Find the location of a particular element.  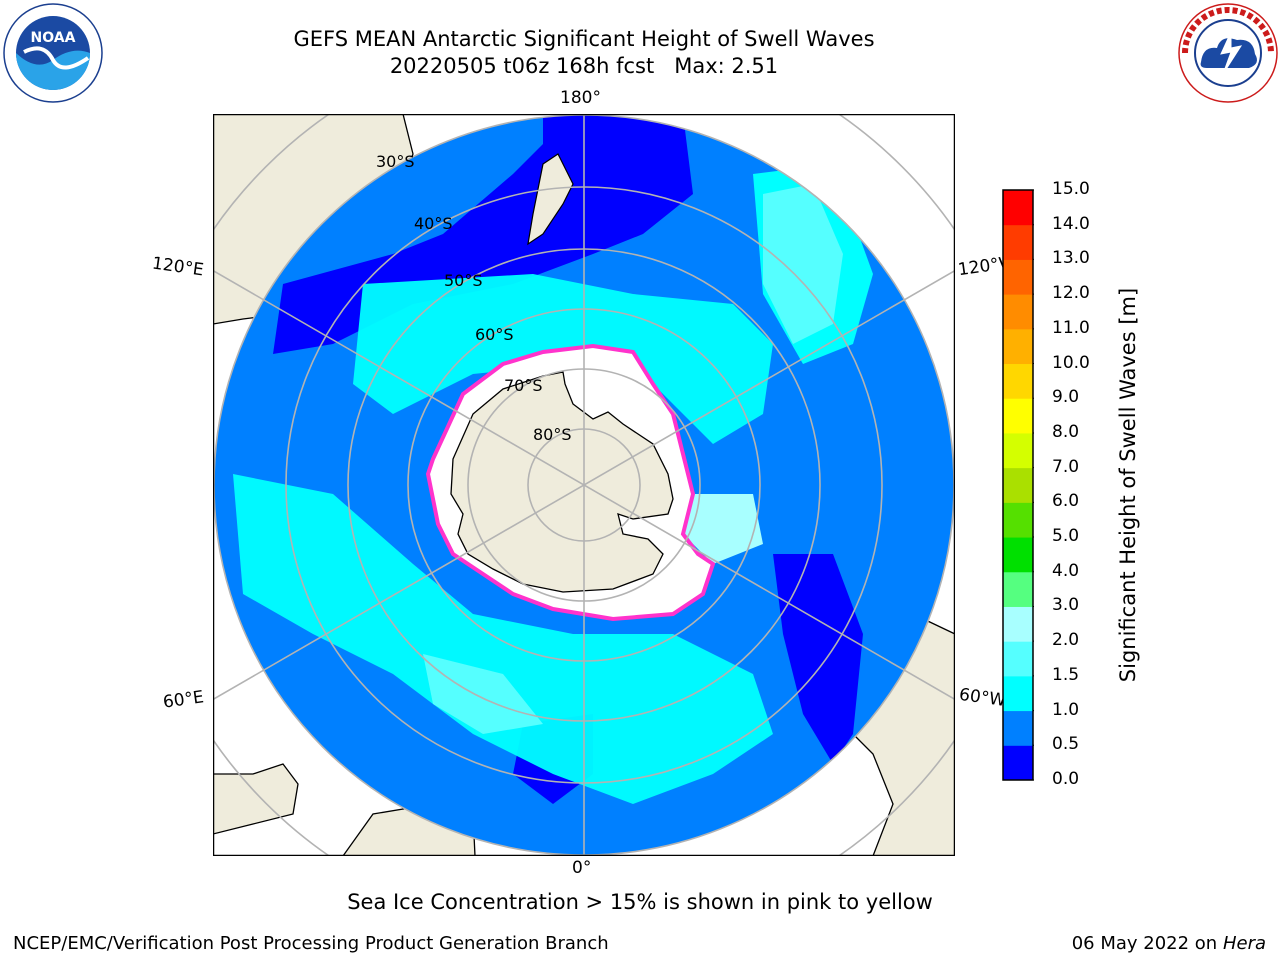

colorbar-tick-label: 6.0 is located at coordinates (1066, 501).